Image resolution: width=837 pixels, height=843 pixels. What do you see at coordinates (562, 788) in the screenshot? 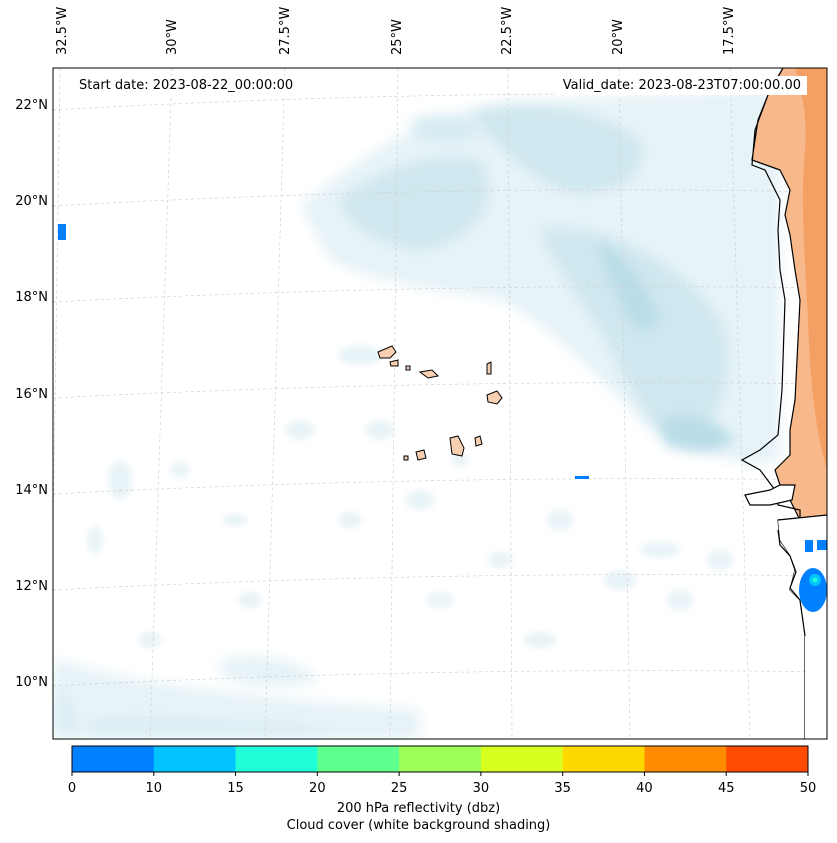
I see `colorbar-tick-label: 35` at bounding box center [562, 788].